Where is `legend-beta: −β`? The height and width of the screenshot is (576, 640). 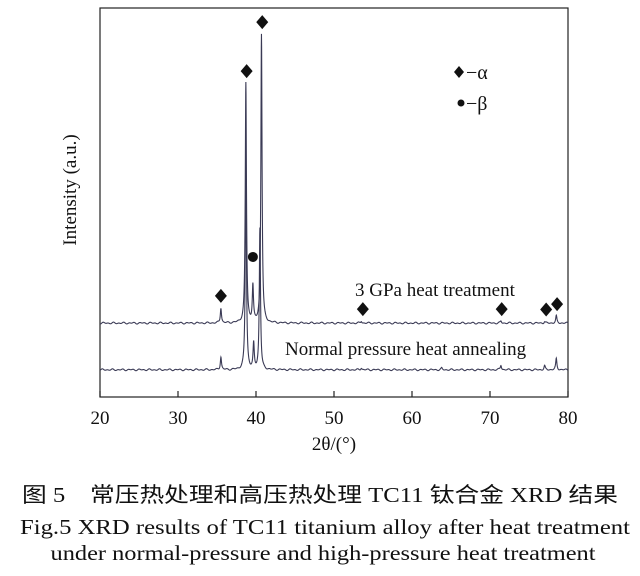 legend-beta: −β is located at coordinates (476, 104).